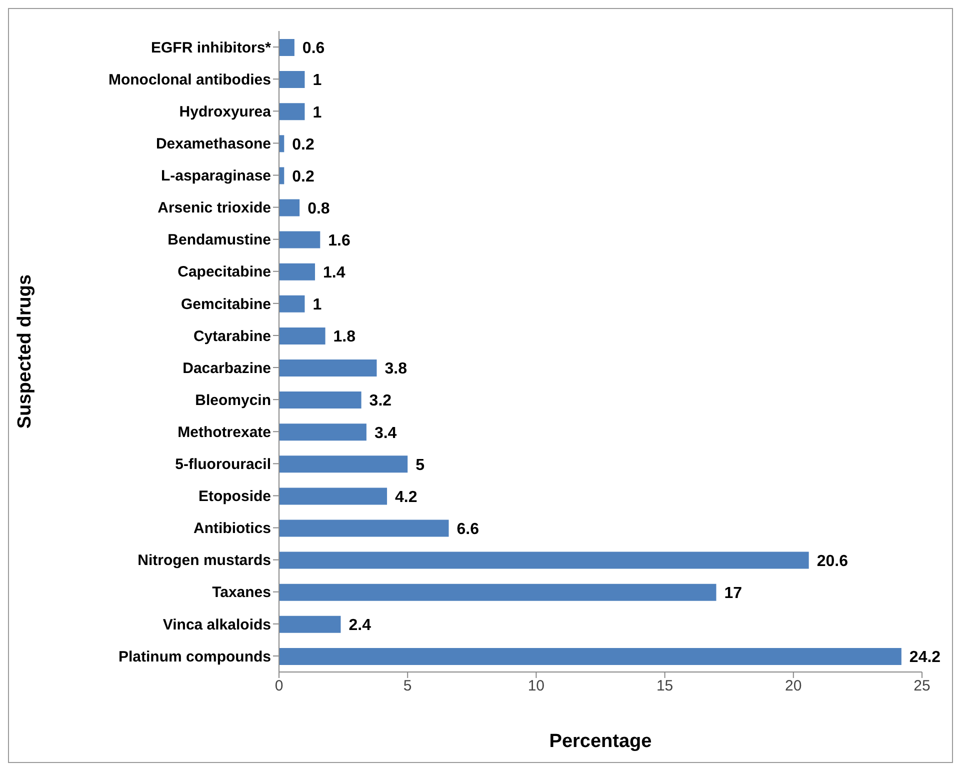  What do you see at coordinates (215, 176) in the screenshot?
I see `y-tick-label: L-asparaginase` at bounding box center [215, 176].